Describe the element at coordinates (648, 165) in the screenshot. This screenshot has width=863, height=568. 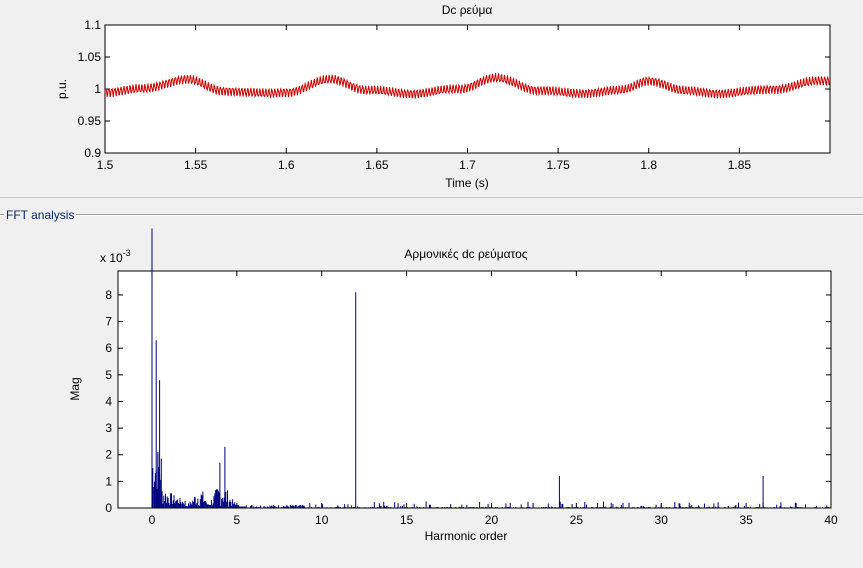
I see `top-x-tick-label: 1.8` at that location.